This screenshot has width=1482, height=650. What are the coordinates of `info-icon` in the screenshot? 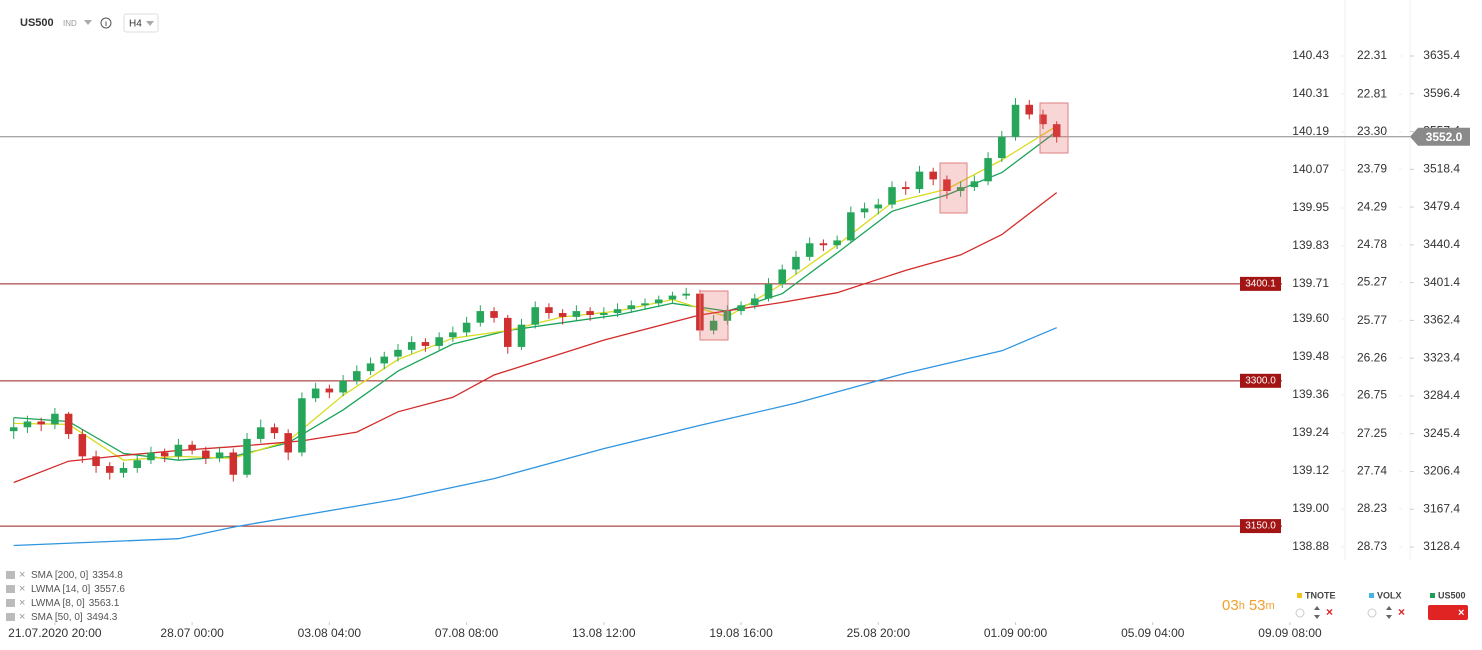 It's located at (106, 23).